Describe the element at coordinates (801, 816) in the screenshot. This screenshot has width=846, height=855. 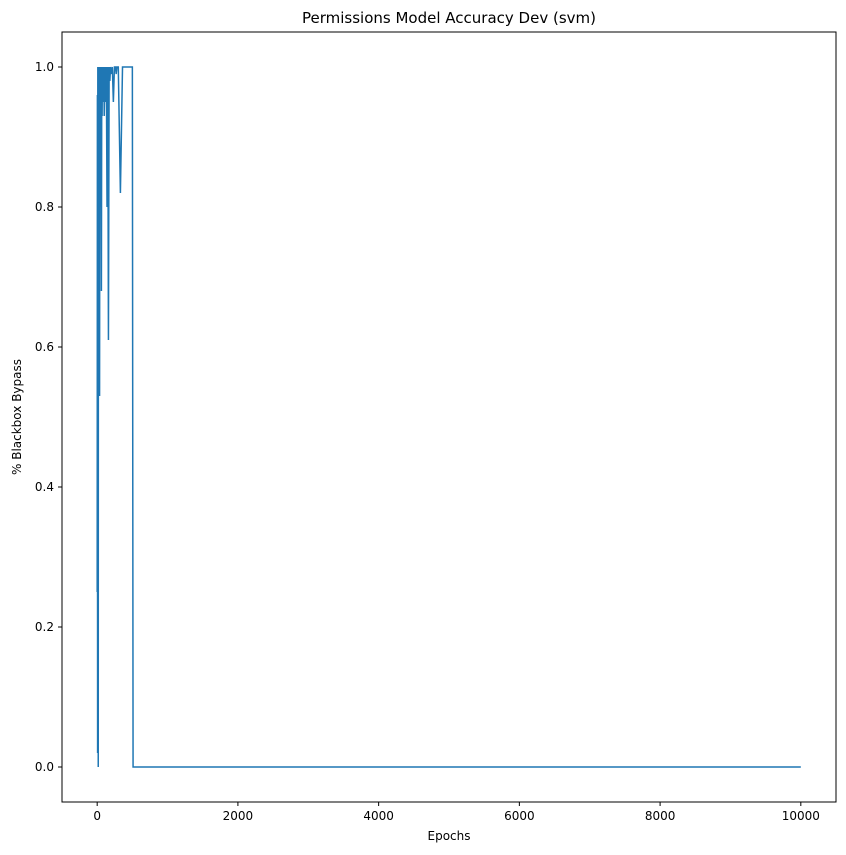
I see `x-tick-label: 10000` at that location.